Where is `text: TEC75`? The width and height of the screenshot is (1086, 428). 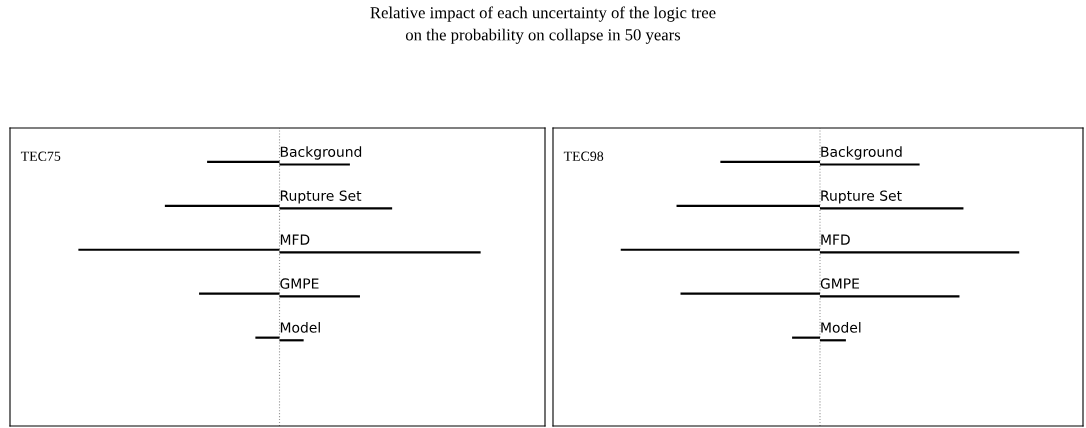
text: TEC75 is located at coordinates (40, 156).